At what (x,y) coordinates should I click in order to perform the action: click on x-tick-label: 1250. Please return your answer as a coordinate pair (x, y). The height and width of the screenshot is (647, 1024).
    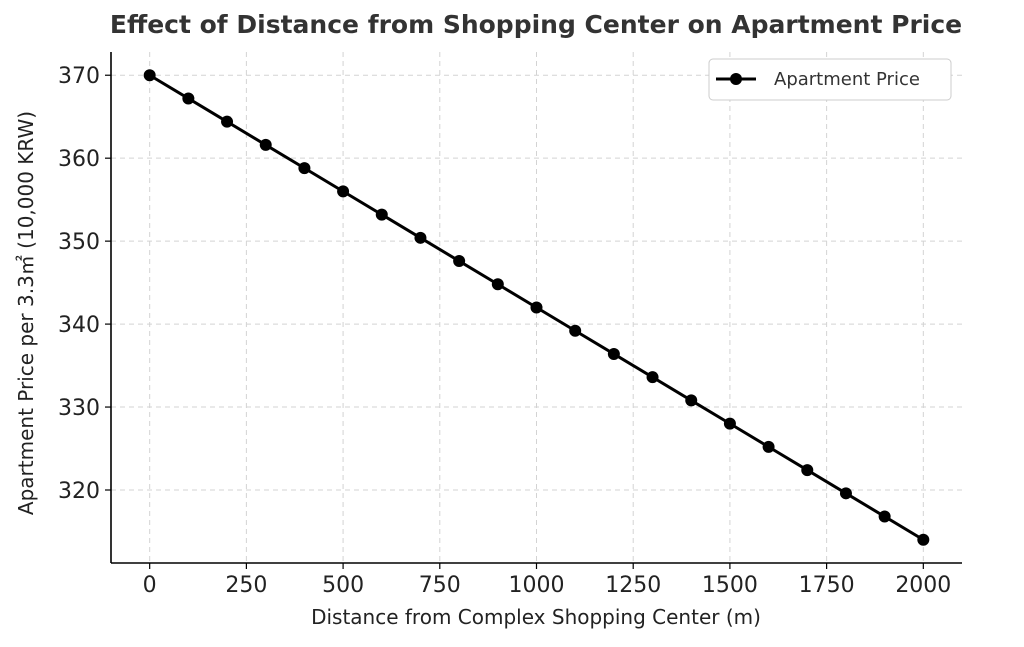
    Looking at the image, I should click on (633, 585).